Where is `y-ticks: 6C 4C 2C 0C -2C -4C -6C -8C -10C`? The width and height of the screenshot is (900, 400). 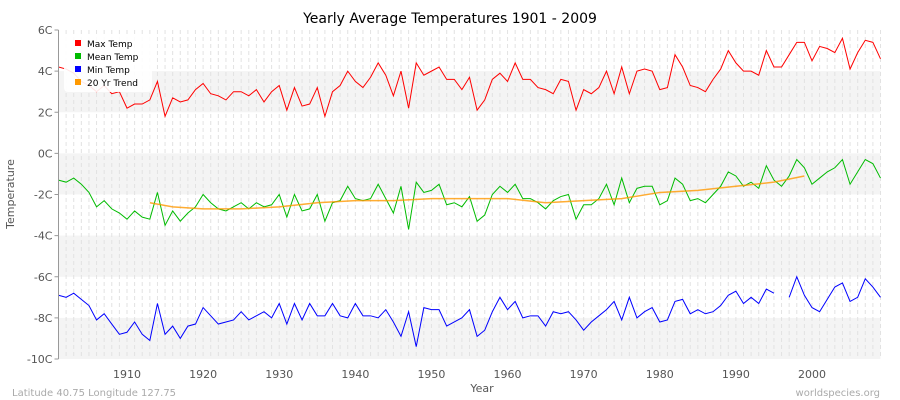 y-ticks: 6C 4C 2C 0C -2C -4C -6C -8C -10C is located at coordinates (43, 195).